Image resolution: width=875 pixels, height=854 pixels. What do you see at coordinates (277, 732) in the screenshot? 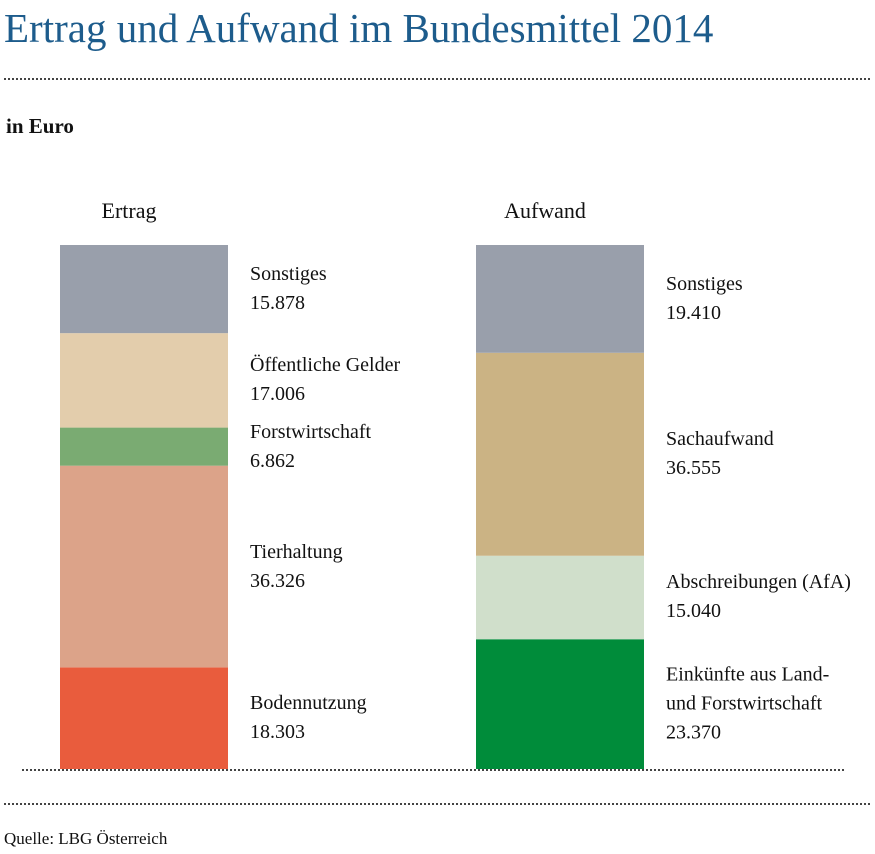
I see `segment-value: 18.303` at bounding box center [277, 732].